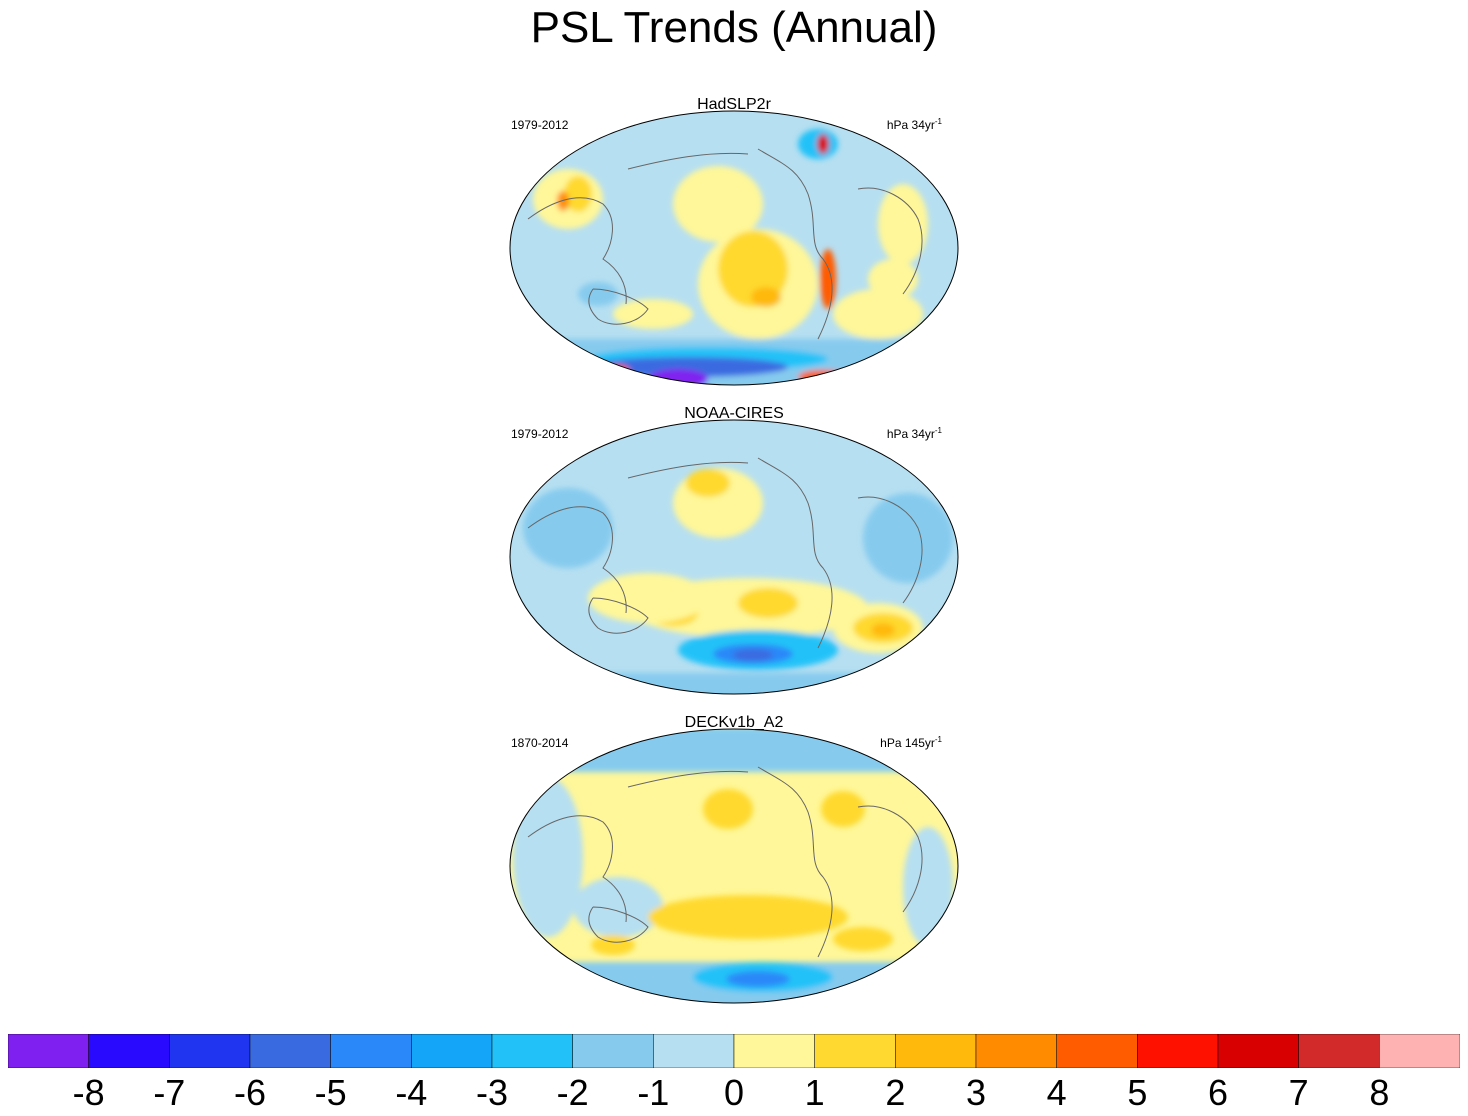 Image resolution: width=1468 pixels, height=1116 pixels. I want to click on colorbar-labels: -8 -7 -6 -5 -4 -3 -2 -1 0 1 2 3 4 5 6 7 8, so click(734, 1093).